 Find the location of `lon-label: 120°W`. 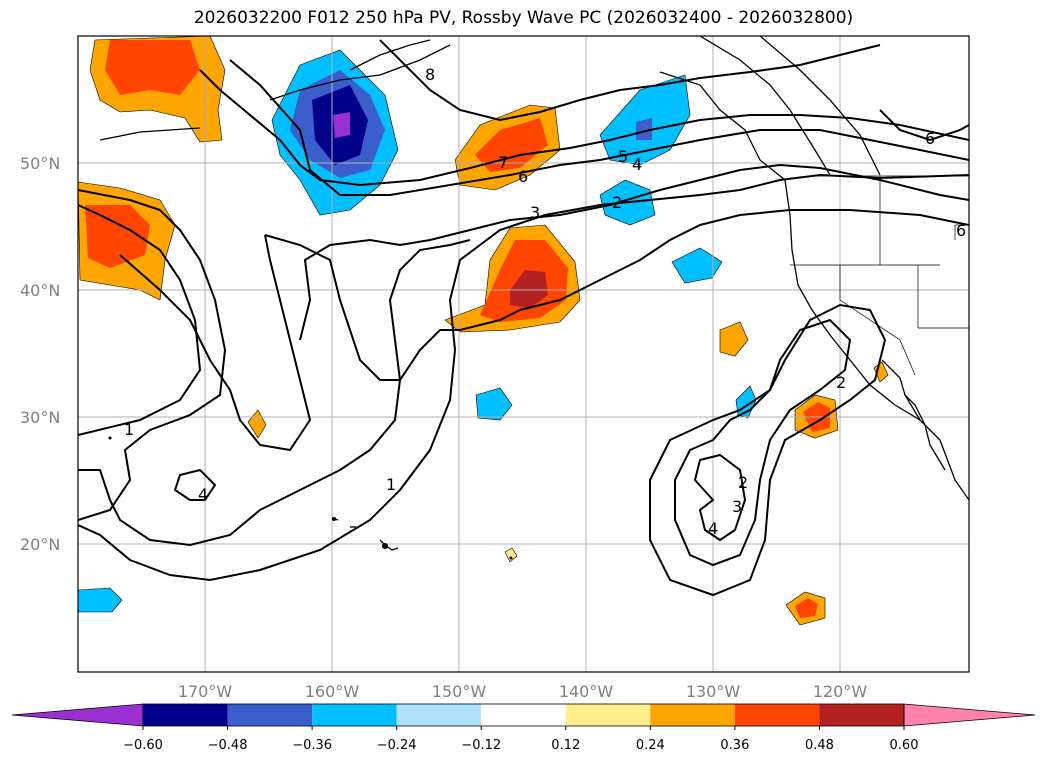

lon-label: 120°W is located at coordinates (840, 691).